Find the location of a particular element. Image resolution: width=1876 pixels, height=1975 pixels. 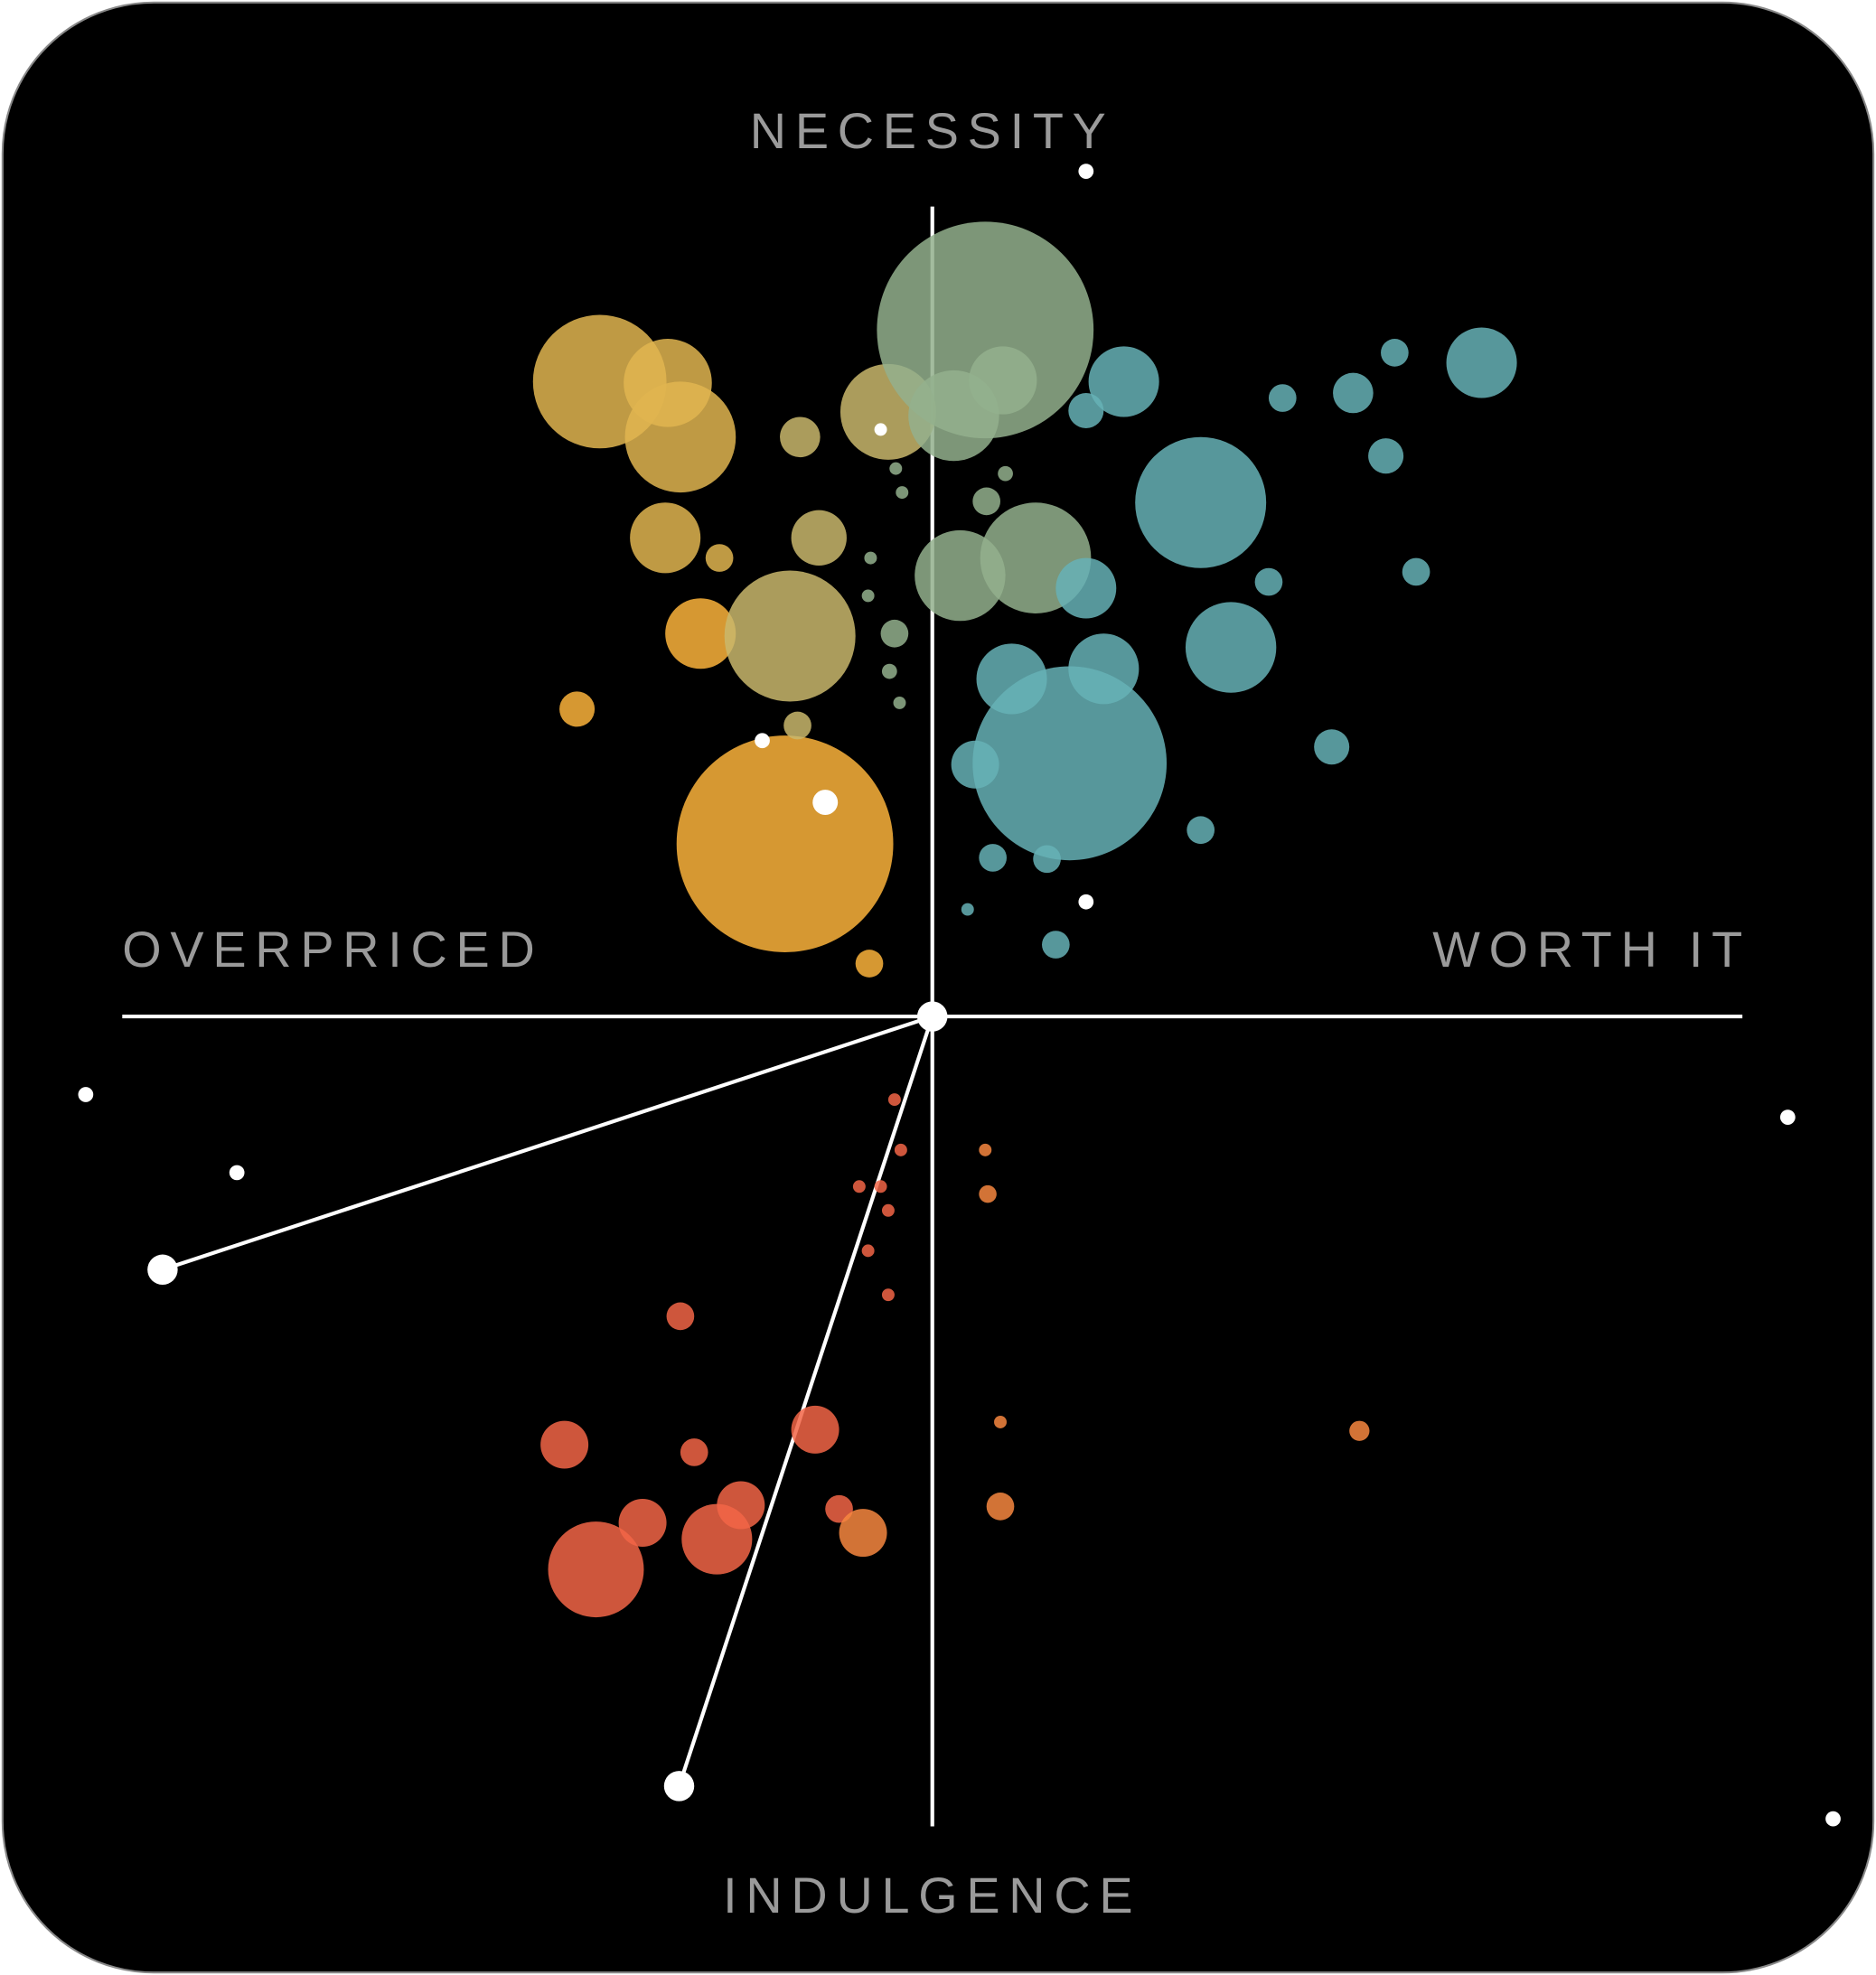

left-label: OVERPRICED is located at coordinates (332, 950).